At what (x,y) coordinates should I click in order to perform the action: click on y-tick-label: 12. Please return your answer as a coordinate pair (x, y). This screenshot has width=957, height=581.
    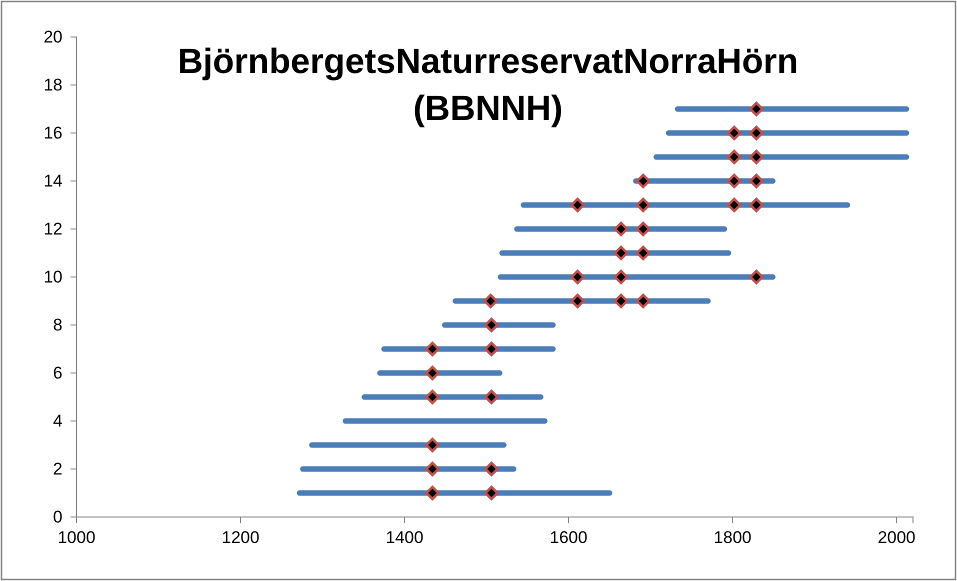
    Looking at the image, I should click on (53, 228).